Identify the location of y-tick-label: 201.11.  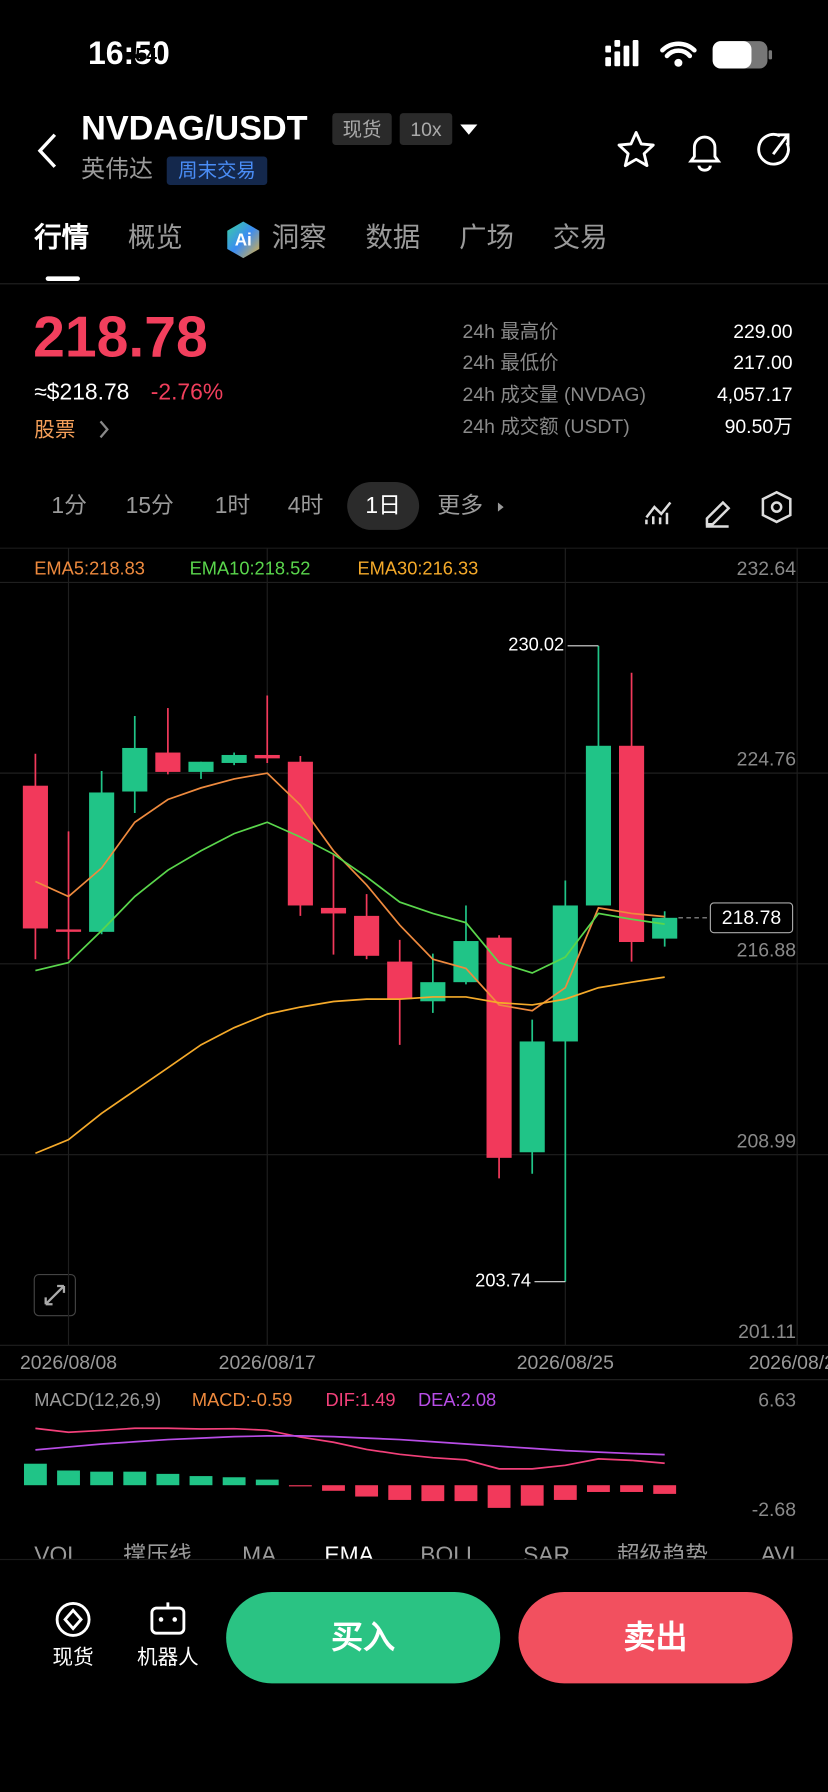
(767, 1332).